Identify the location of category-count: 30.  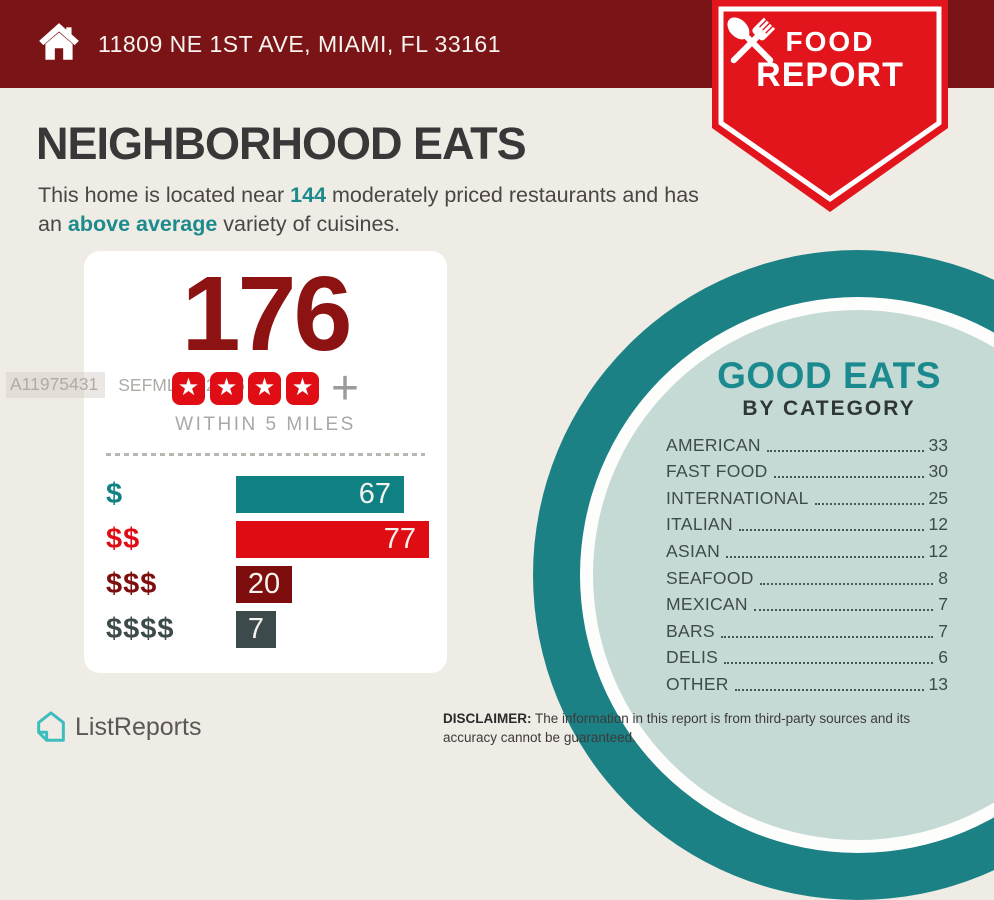
(938, 471).